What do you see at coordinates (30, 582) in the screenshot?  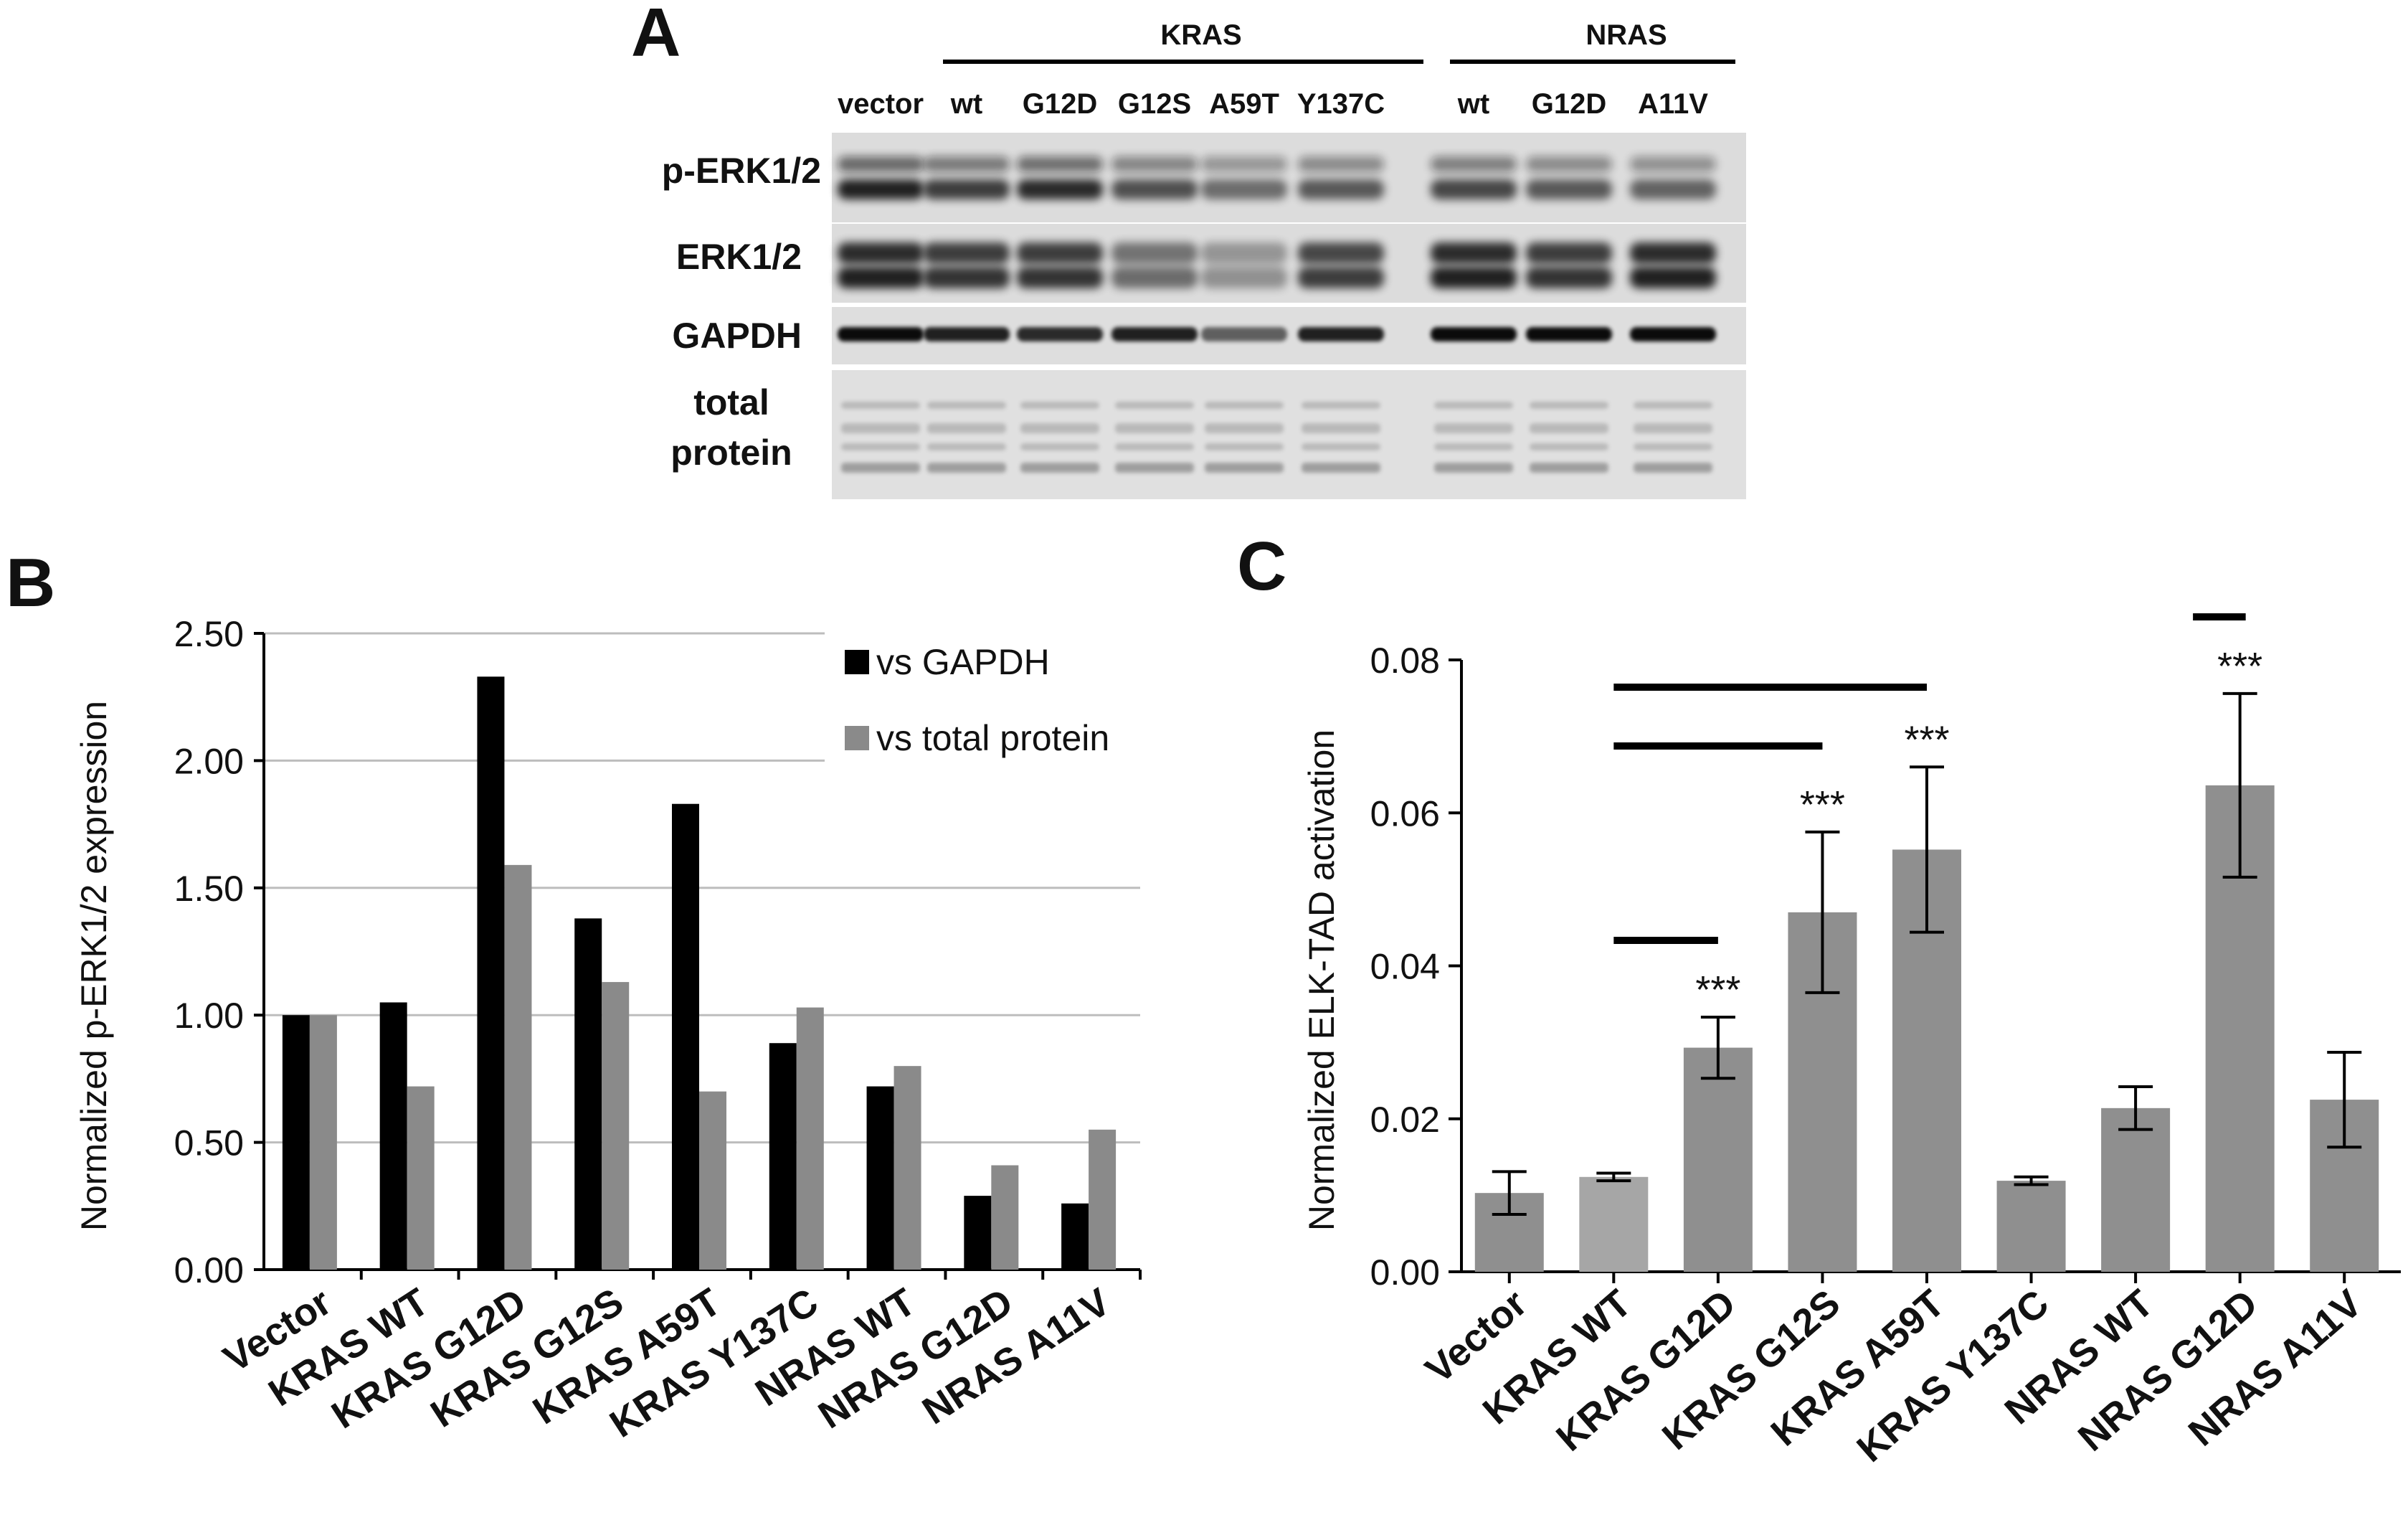 I see `panel-b-letter: B` at bounding box center [30, 582].